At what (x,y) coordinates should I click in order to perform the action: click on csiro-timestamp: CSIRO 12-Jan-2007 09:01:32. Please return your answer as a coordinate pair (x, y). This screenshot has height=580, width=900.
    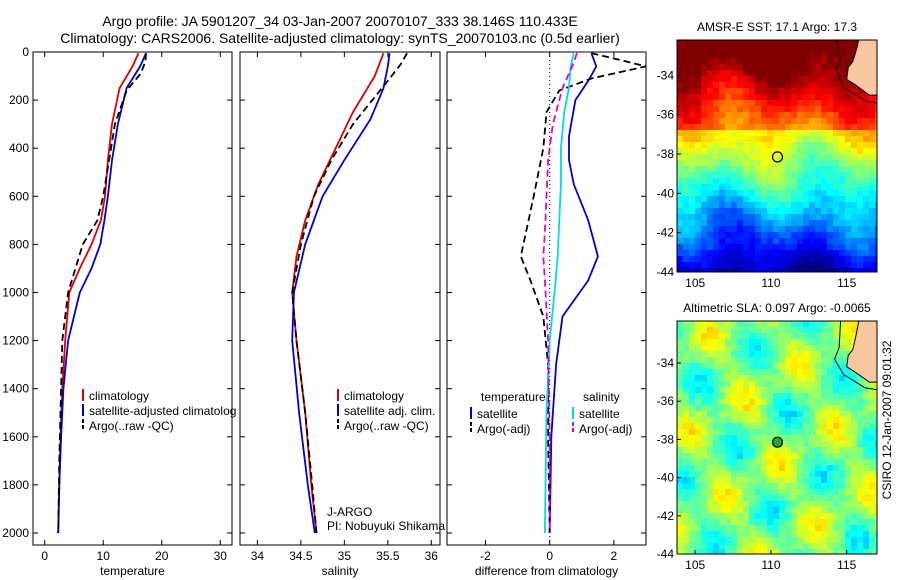
    Looking at the image, I should click on (887, 419).